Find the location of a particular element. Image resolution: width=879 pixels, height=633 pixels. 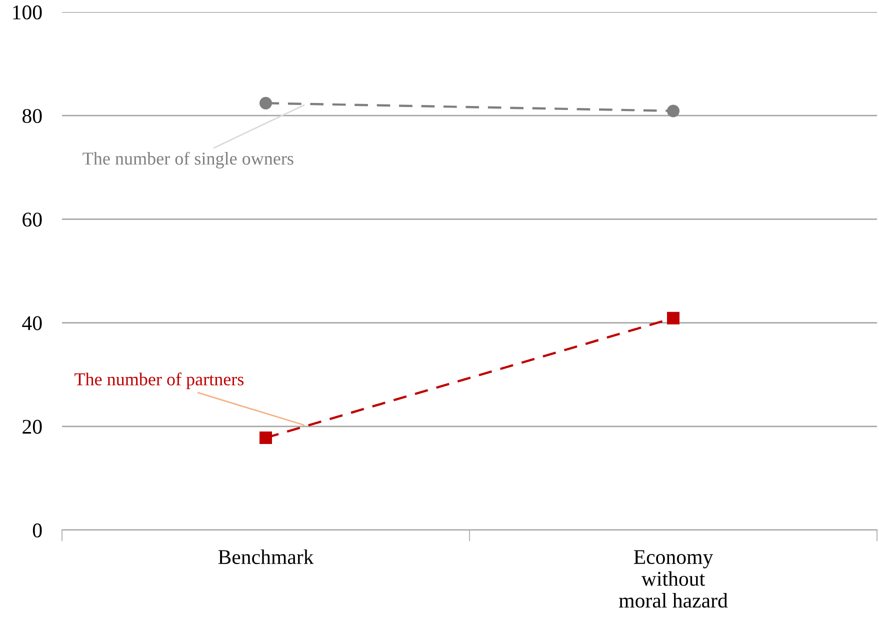

y-tick-label: 100 is located at coordinates (27, 12).